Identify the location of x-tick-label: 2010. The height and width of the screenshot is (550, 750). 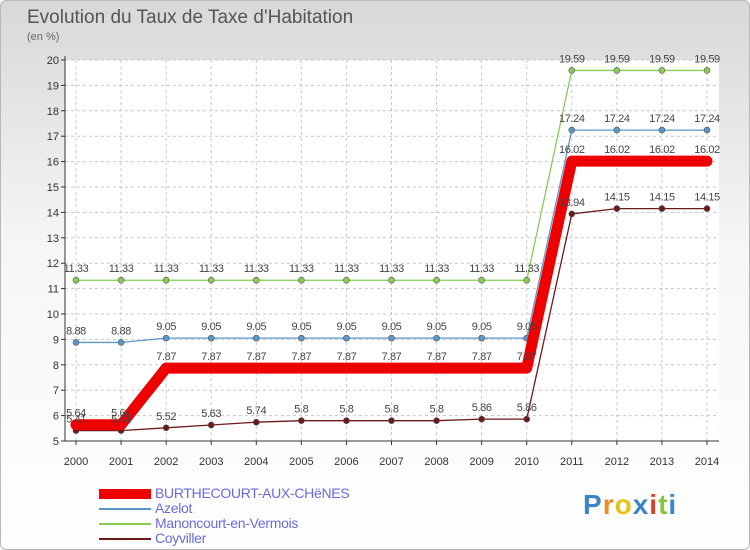
(526, 462).